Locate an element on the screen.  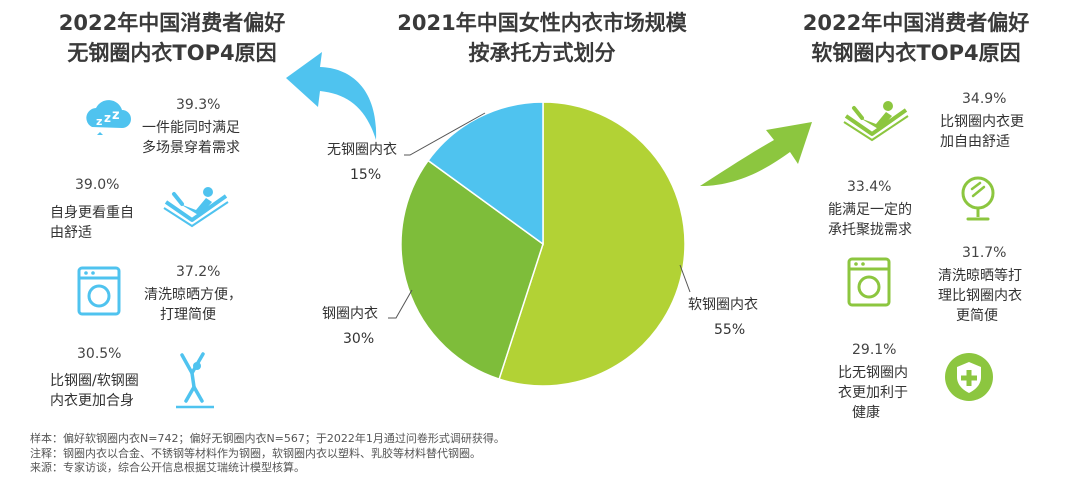
right-reason-1-pct: 34.9% is located at coordinates (984, 99).